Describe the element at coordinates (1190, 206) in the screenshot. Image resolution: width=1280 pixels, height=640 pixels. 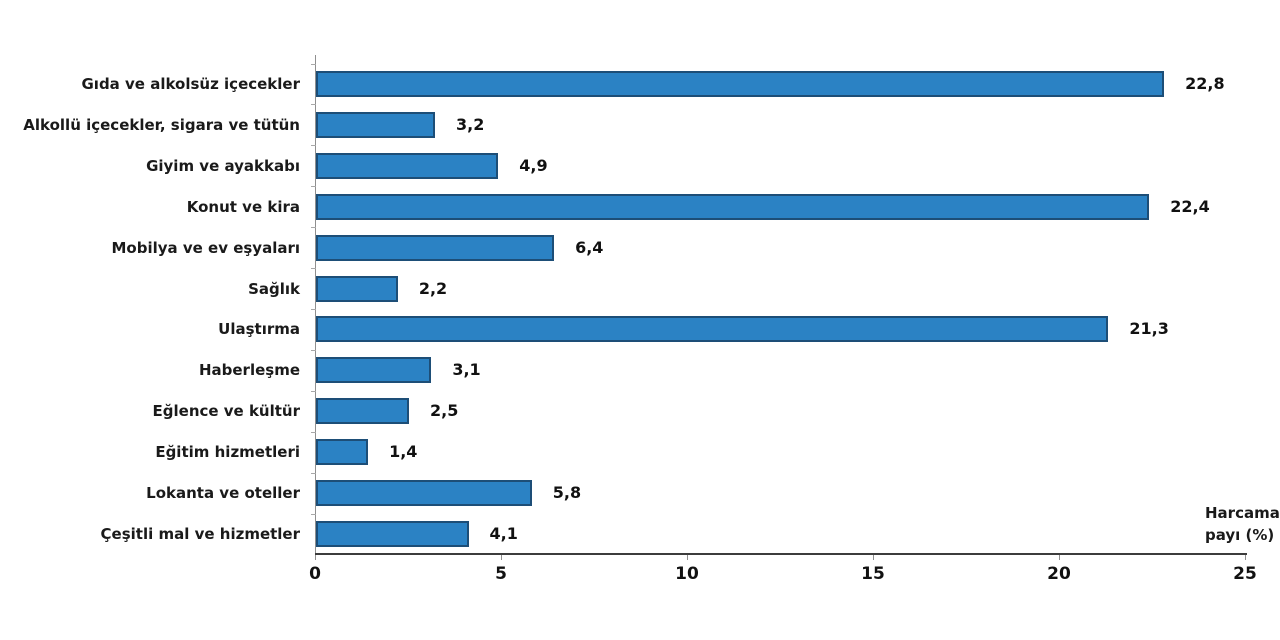
I see `value-label-3: 22,4` at that location.